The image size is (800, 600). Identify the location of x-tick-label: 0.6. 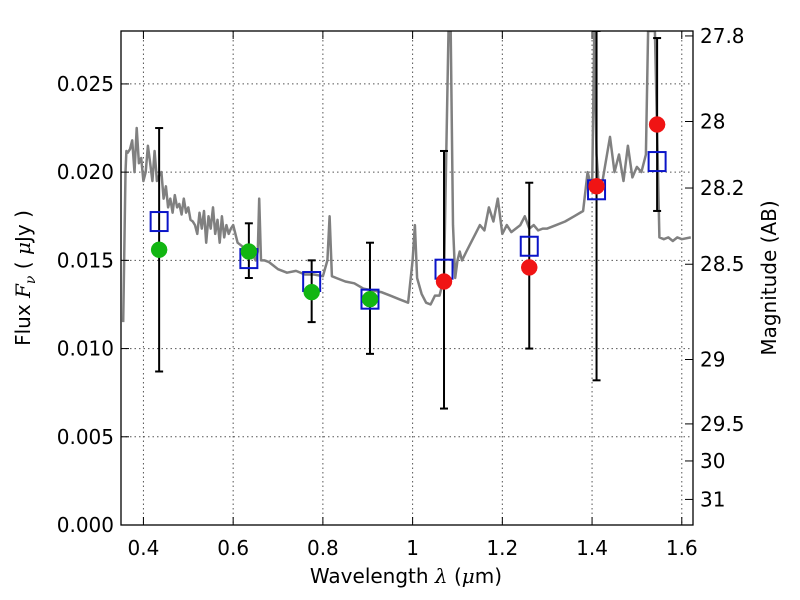
(233, 548).